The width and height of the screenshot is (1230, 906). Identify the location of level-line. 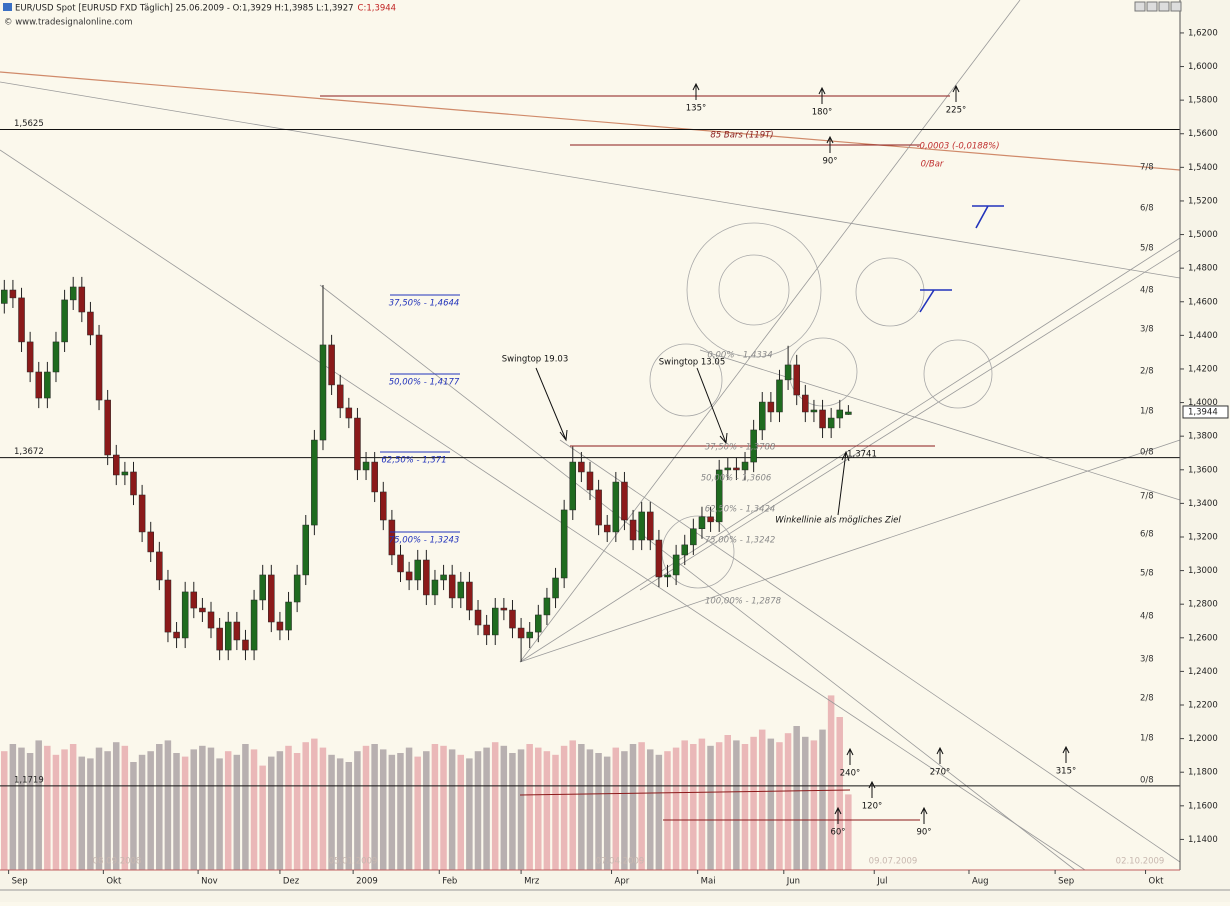
(685, 792).